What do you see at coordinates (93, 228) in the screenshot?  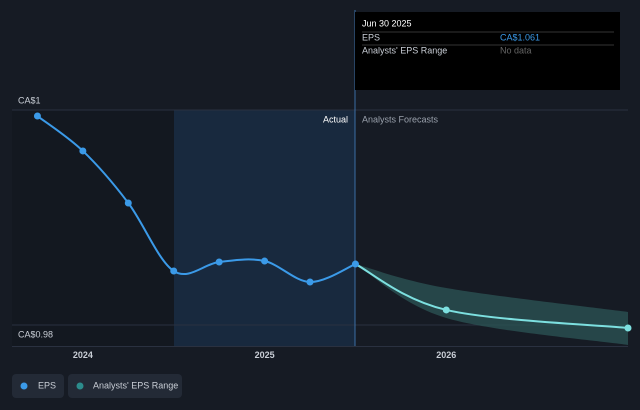 I see `past-shade` at bounding box center [93, 228].